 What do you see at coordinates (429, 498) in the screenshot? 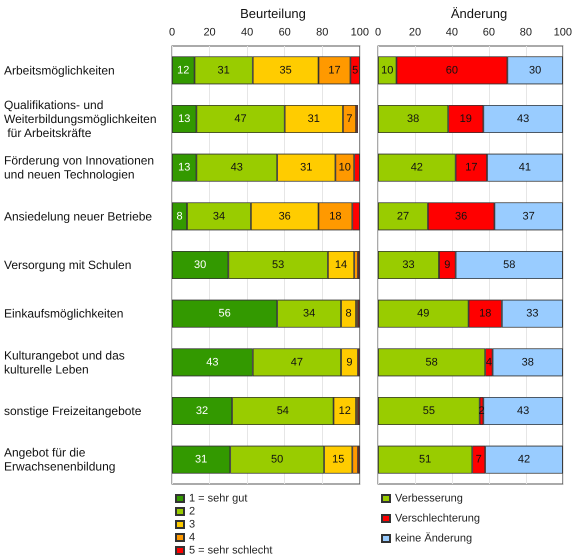
I see `legend-label: Verbesserung` at bounding box center [429, 498].